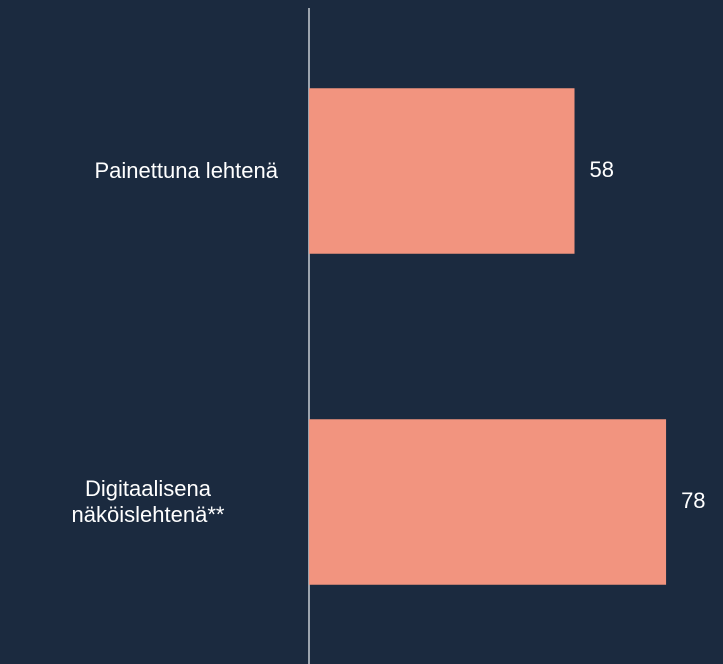 The width and height of the screenshot is (723, 664). I want to click on category-label: Painettuna lehtenä, so click(186, 170).